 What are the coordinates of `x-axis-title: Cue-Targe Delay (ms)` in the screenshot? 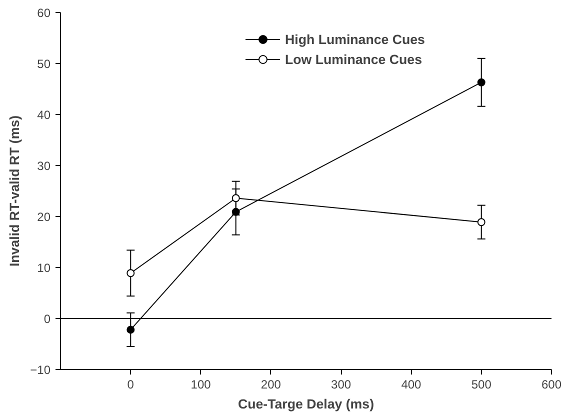 It's located at (306, 404).